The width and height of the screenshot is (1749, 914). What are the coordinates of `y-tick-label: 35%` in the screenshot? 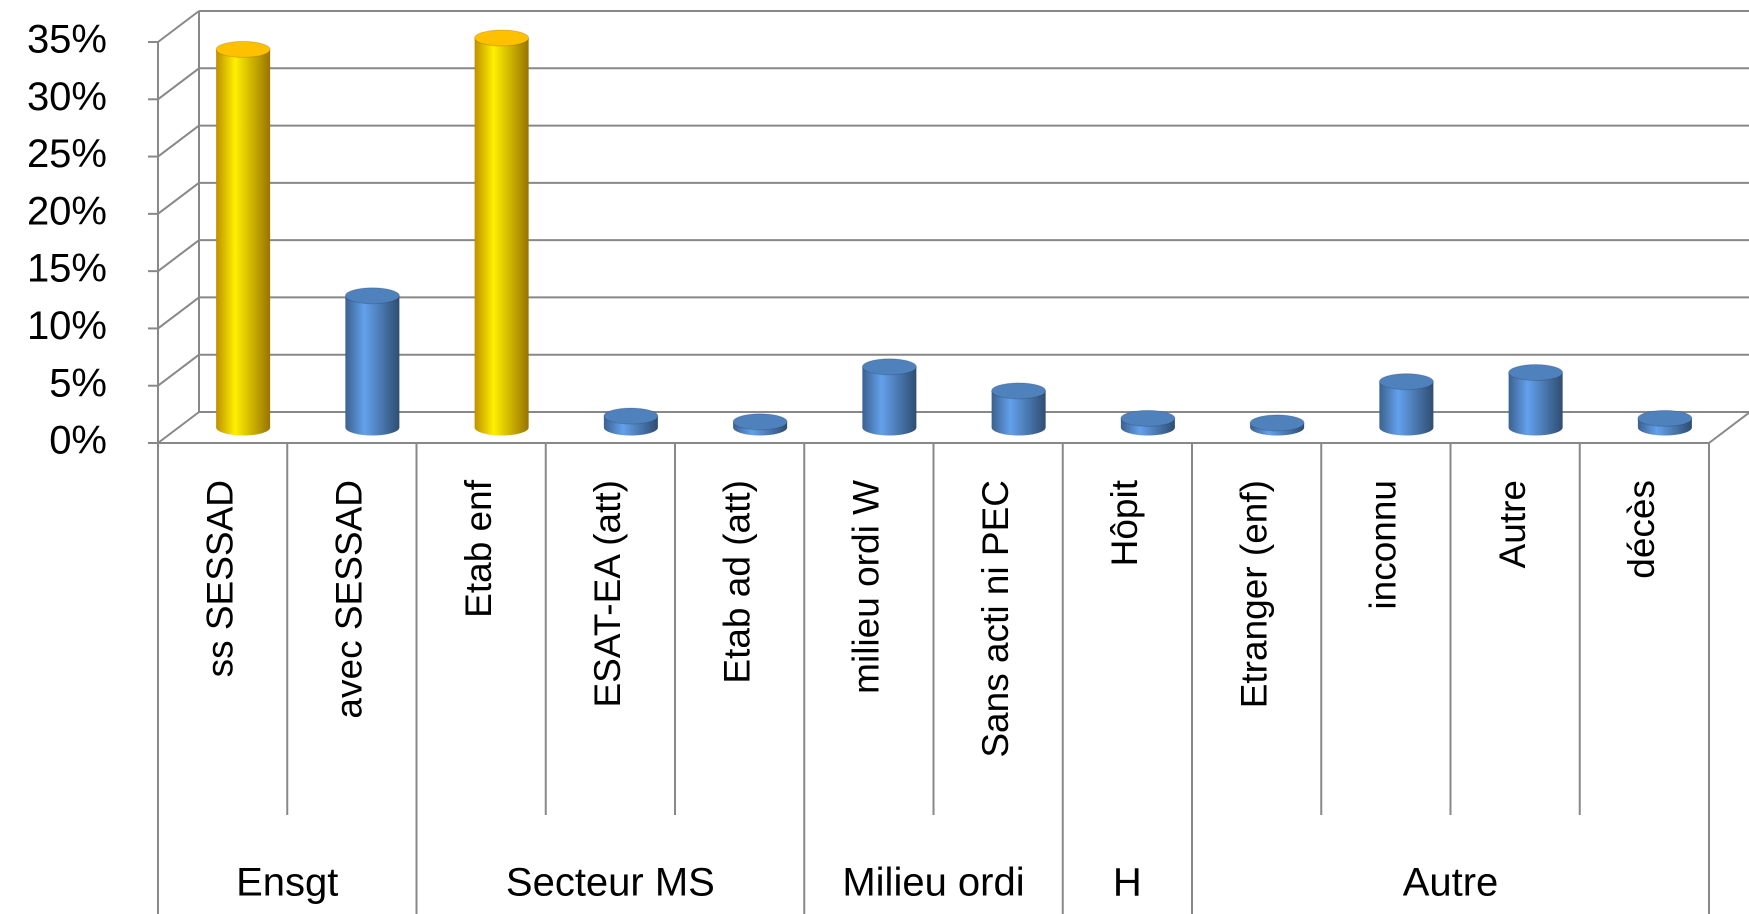 It's located at (67, 40).